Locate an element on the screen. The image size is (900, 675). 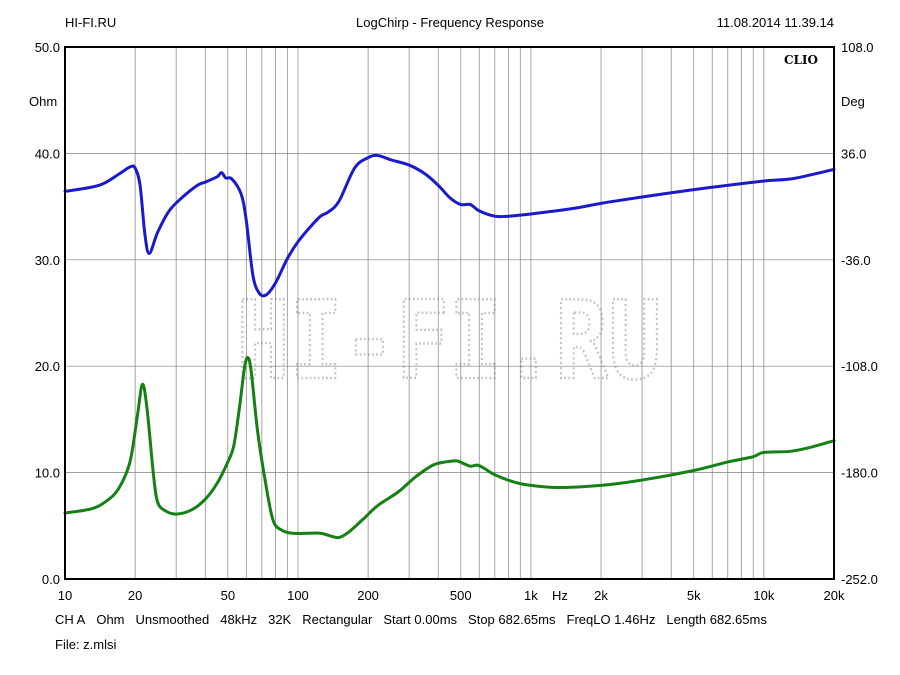
right-tick-label: 36.0 is located at coordinates (853, 153).